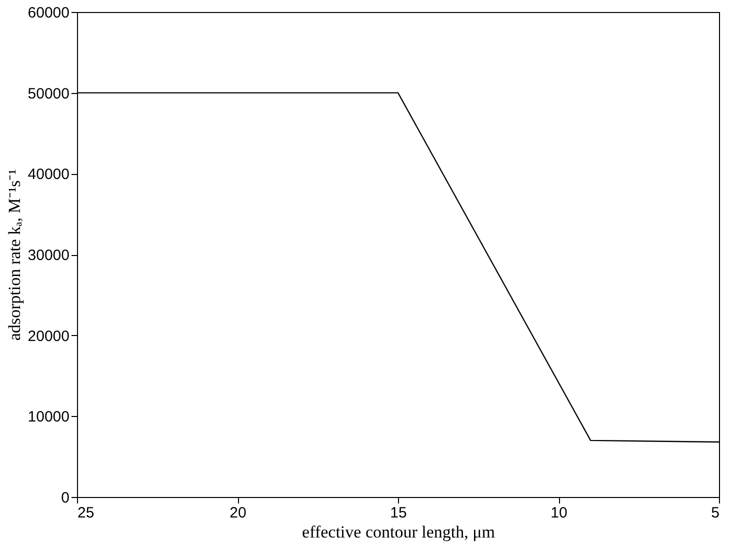 Image resolution: width=735 pixels, height=555 pixels. Describe the element at coordinates (398, 532) in the screenshot. I see `x-axis-title: effective contour length, μm` at that location.